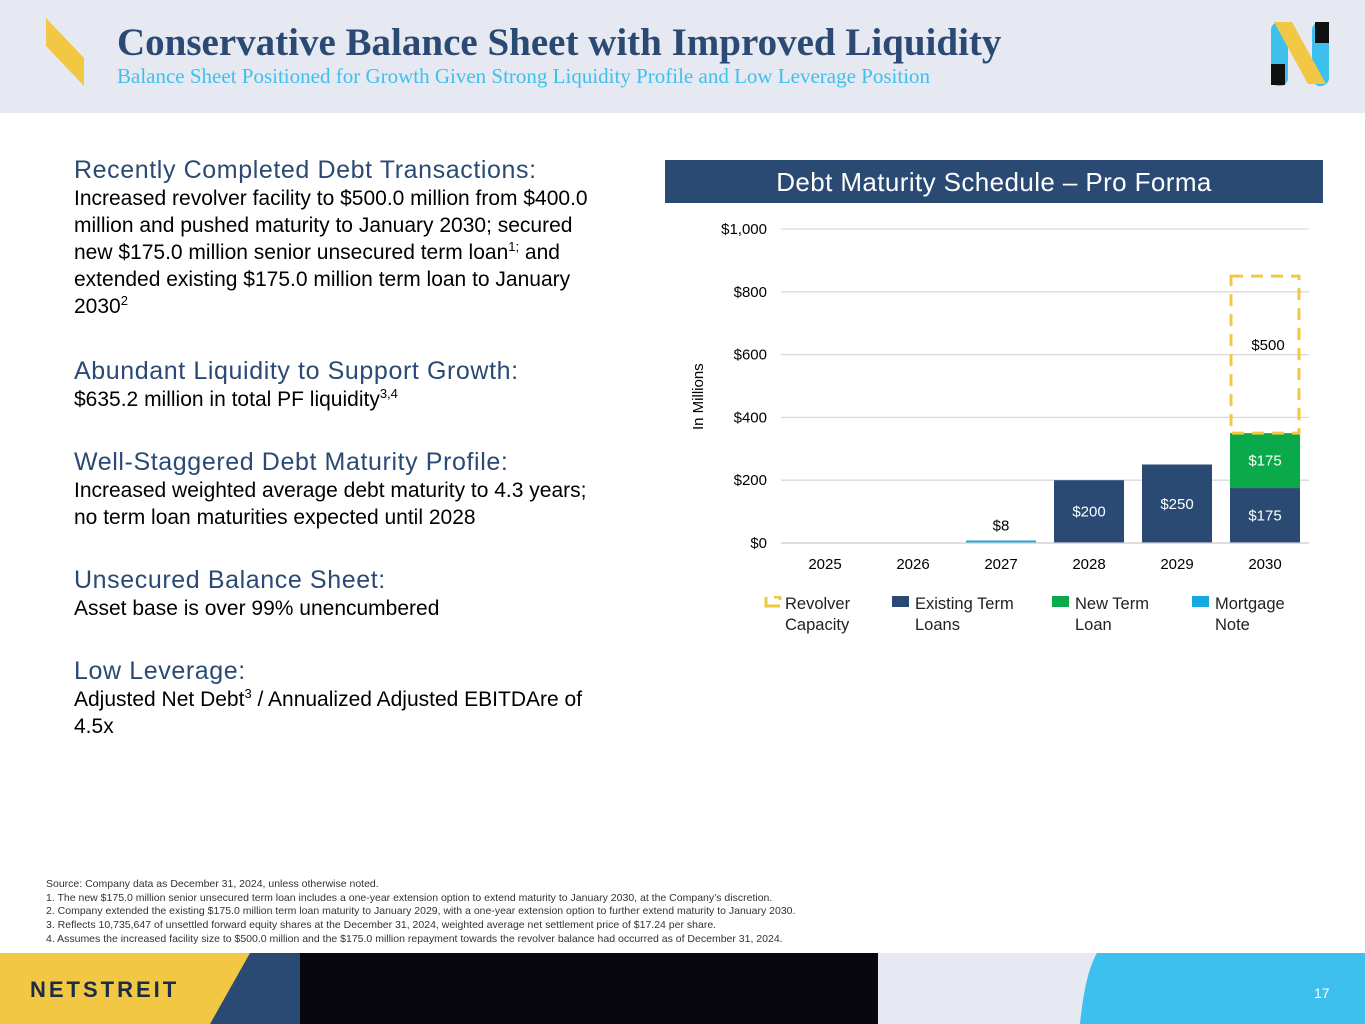 This screenshot has width=1365, height=1024. What do you see at coordinates (758, 543) in the screenshot?
I see `y-tick-label: $0` at bounding box center [758, 543].